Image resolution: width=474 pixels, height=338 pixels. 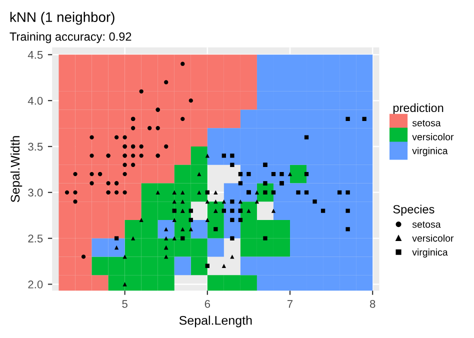 What do you see at coordinates (373, 304) in the screenshot?
I see `x-tick-label: 8` at bounding box center [373, 304].